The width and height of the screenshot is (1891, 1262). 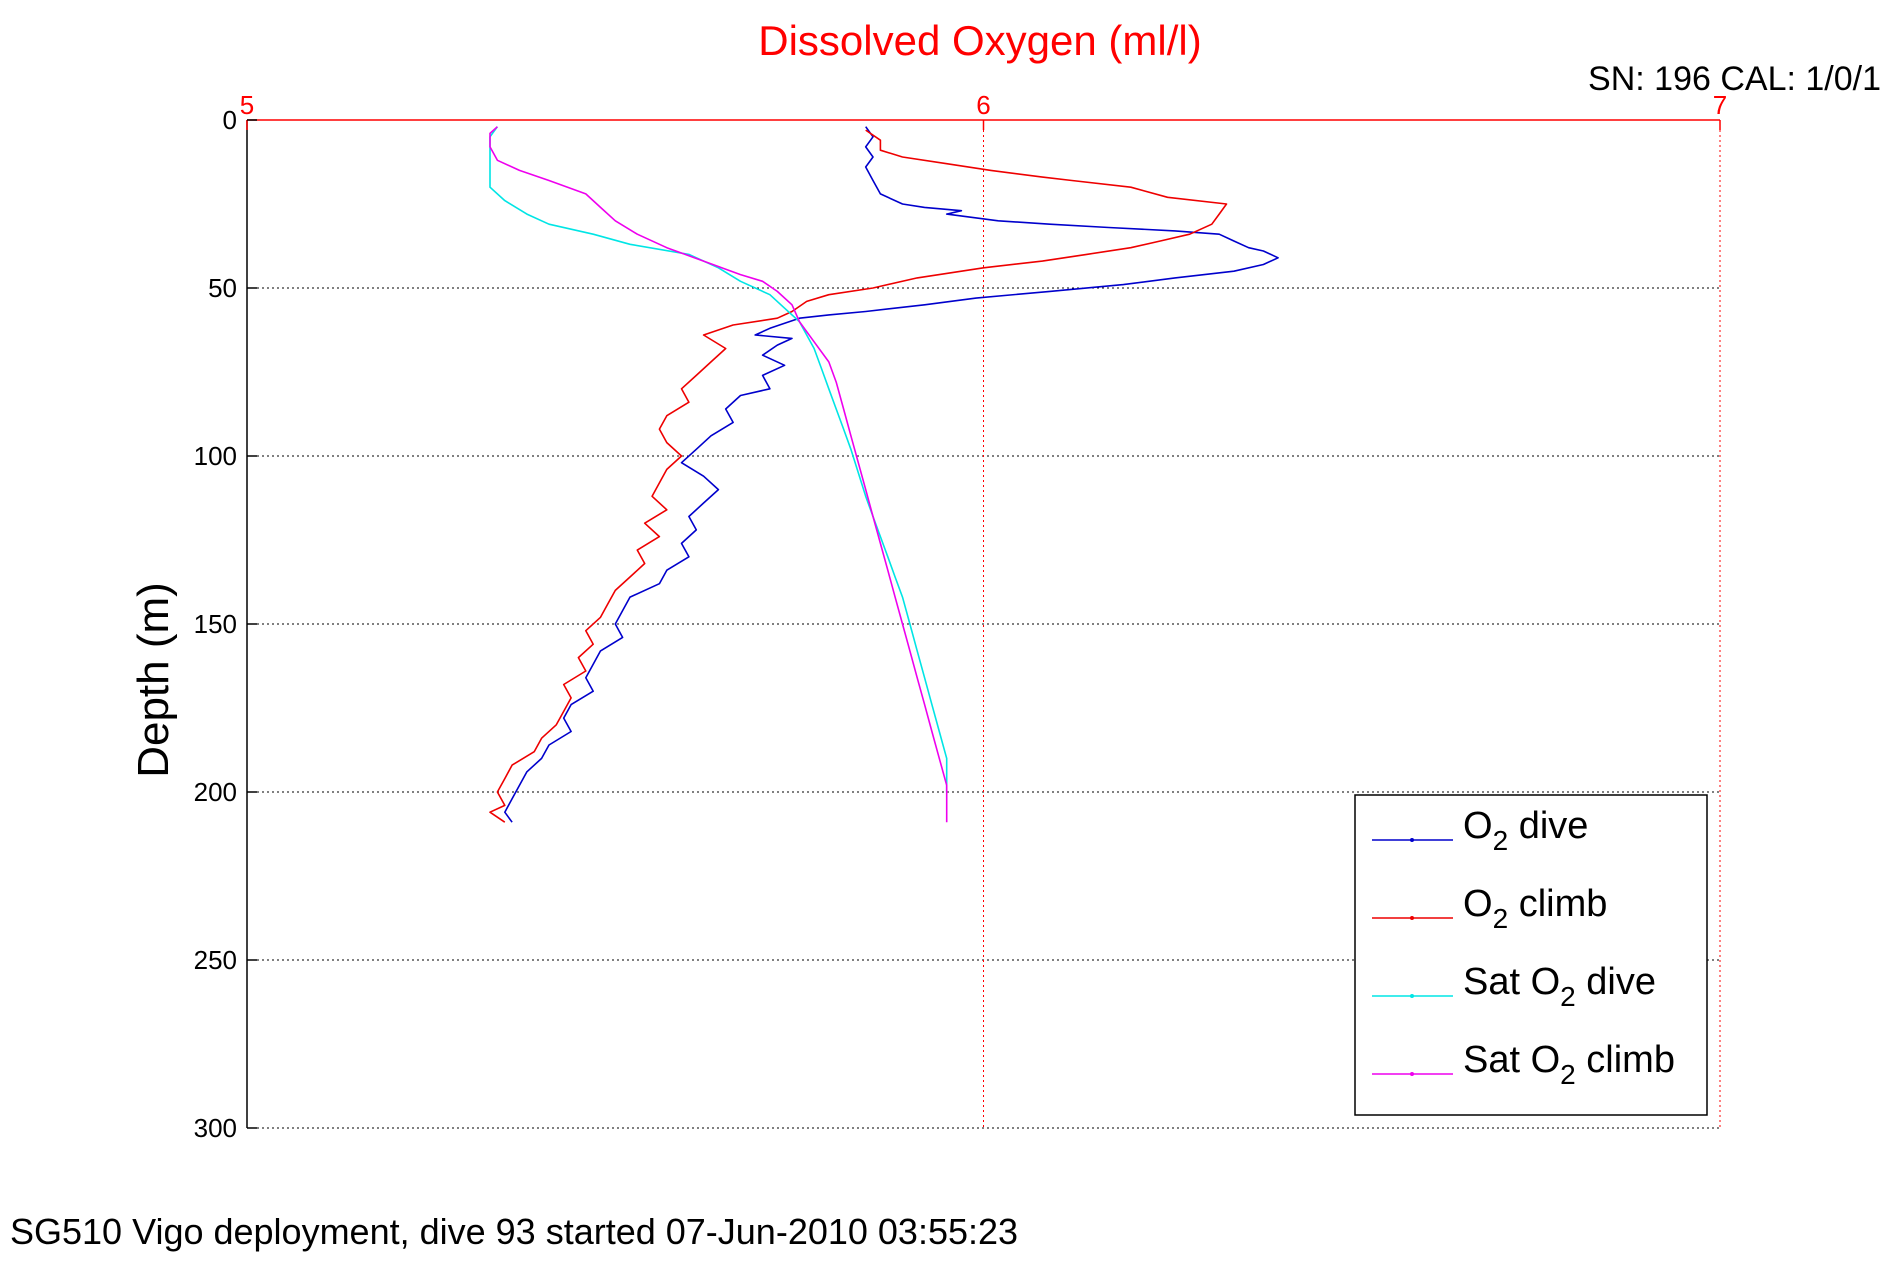 I want to click on legend-label: Sat O2 climb, so click(x=1569, y=1064).